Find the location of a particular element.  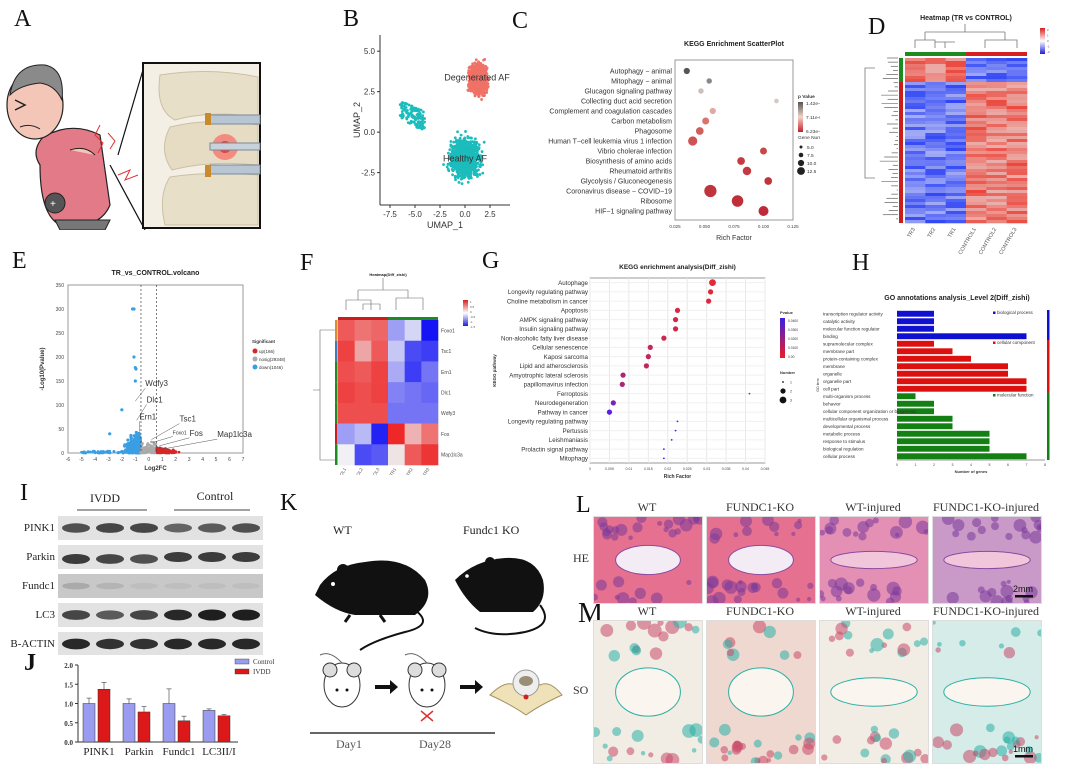

category-label: transcription regulator activity is located at coordinates (853, 313).